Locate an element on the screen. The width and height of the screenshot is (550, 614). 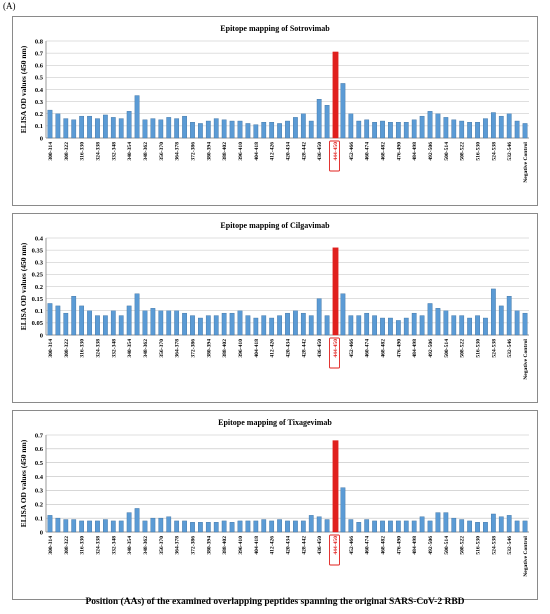
y-tick-label: 0.2 is located at coordinates (39, 505).